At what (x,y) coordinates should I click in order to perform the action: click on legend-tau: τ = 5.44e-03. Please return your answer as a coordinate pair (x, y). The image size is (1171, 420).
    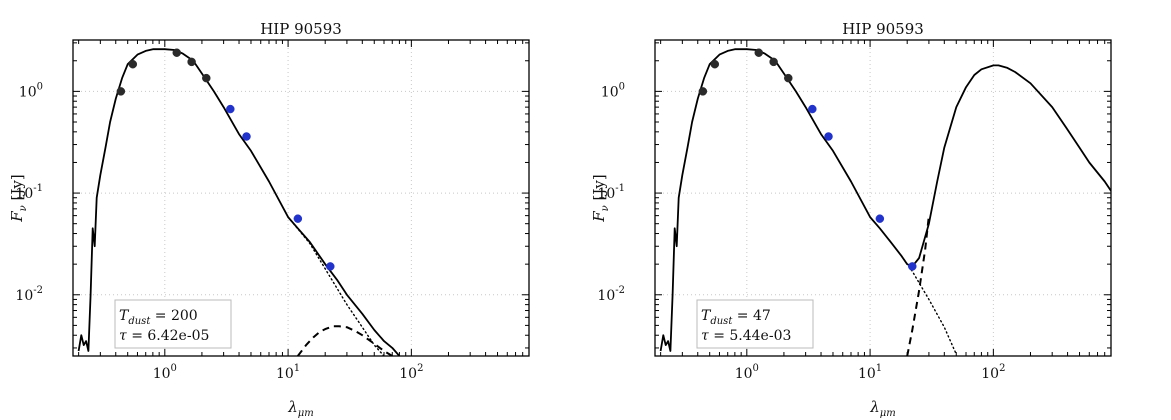
    Looking at the image, I should click on (746, 336).